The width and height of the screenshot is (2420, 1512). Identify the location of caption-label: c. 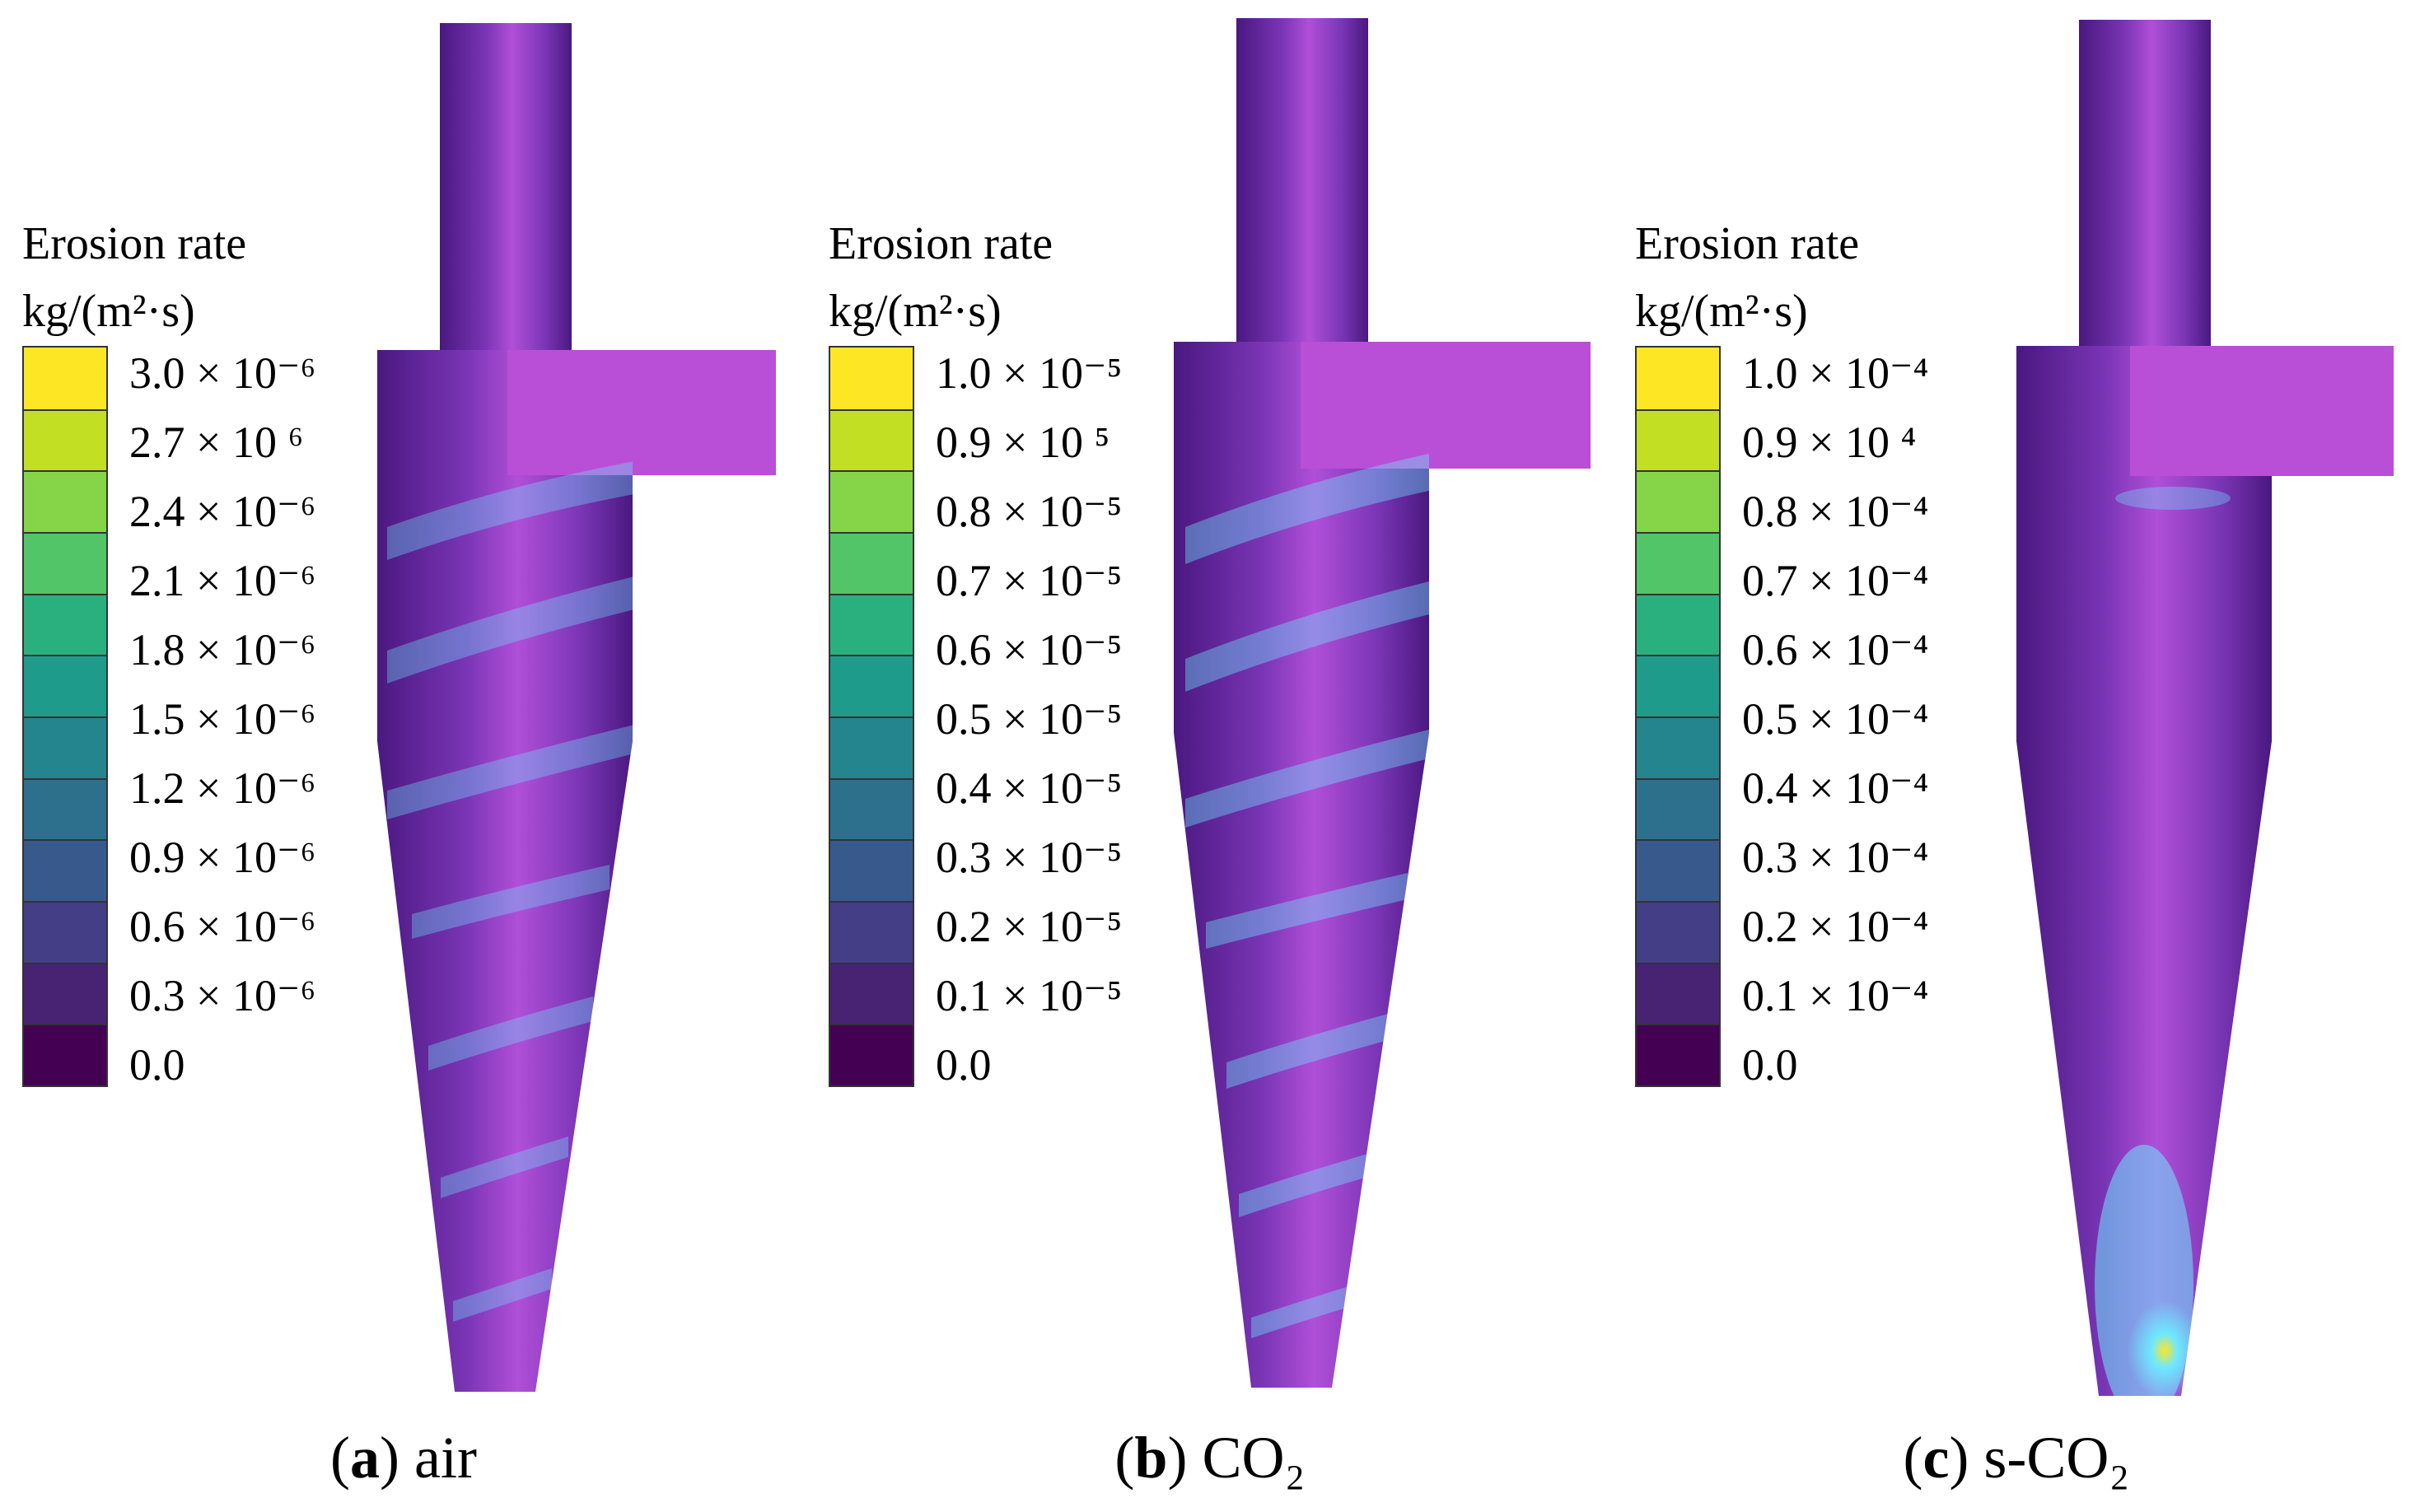
(1936, 1458).